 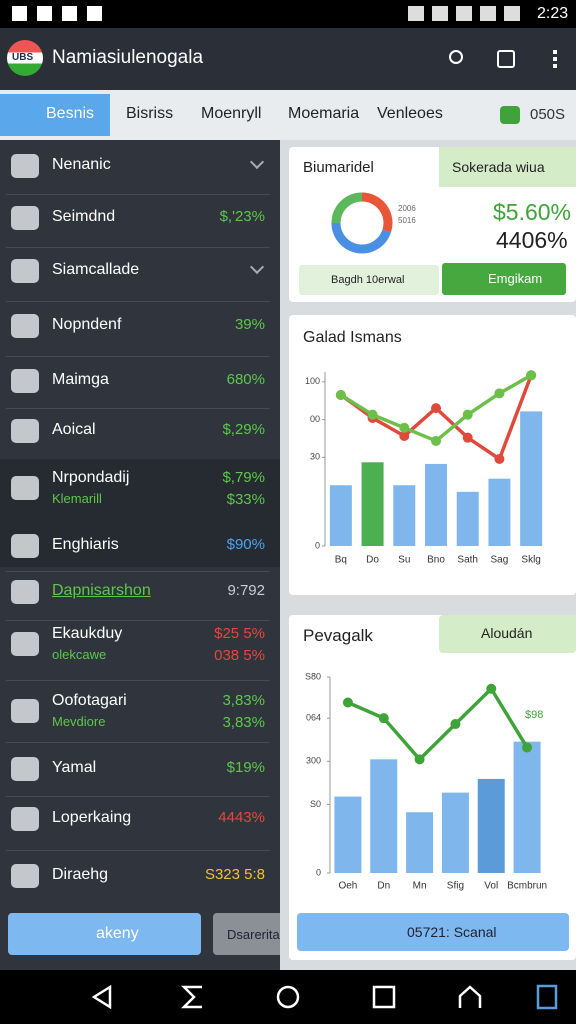 What do you see at coordinates (87, 324) in the screenshot?
I see `row-label: Nopndenf` at bounding box center [87, 324].